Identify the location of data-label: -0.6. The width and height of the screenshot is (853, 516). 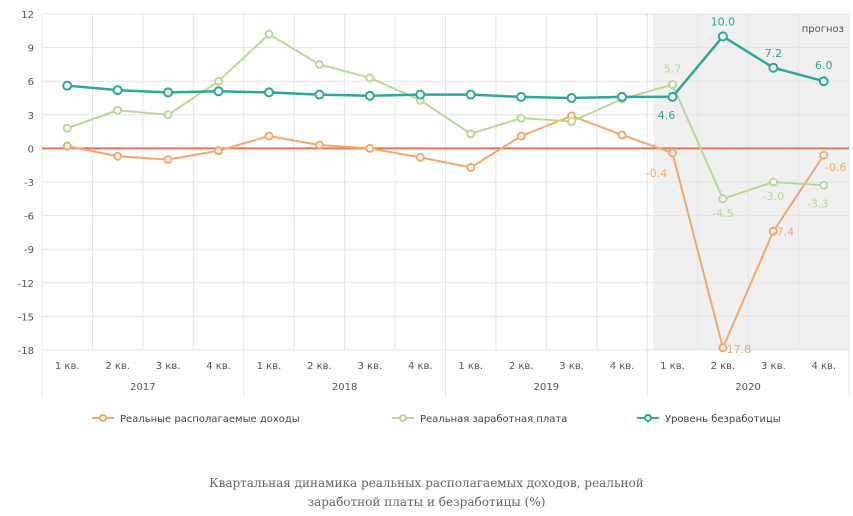
(835, 167).